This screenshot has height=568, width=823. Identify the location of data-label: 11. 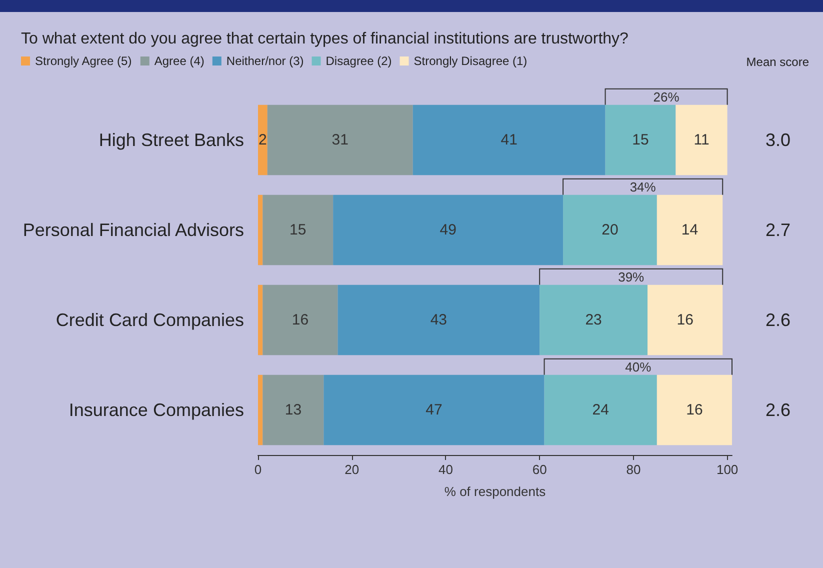
(702, 140).